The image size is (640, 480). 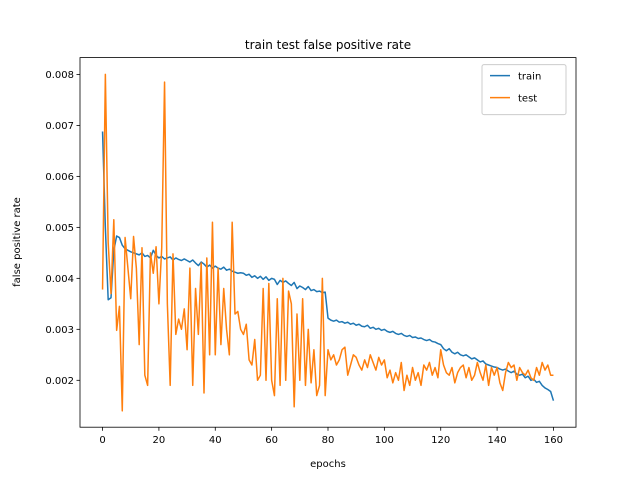 What do you see at coordinates (440, 440) in the screenshot?
I see `x-tick-label: 120` at bounding box center [440, 440].